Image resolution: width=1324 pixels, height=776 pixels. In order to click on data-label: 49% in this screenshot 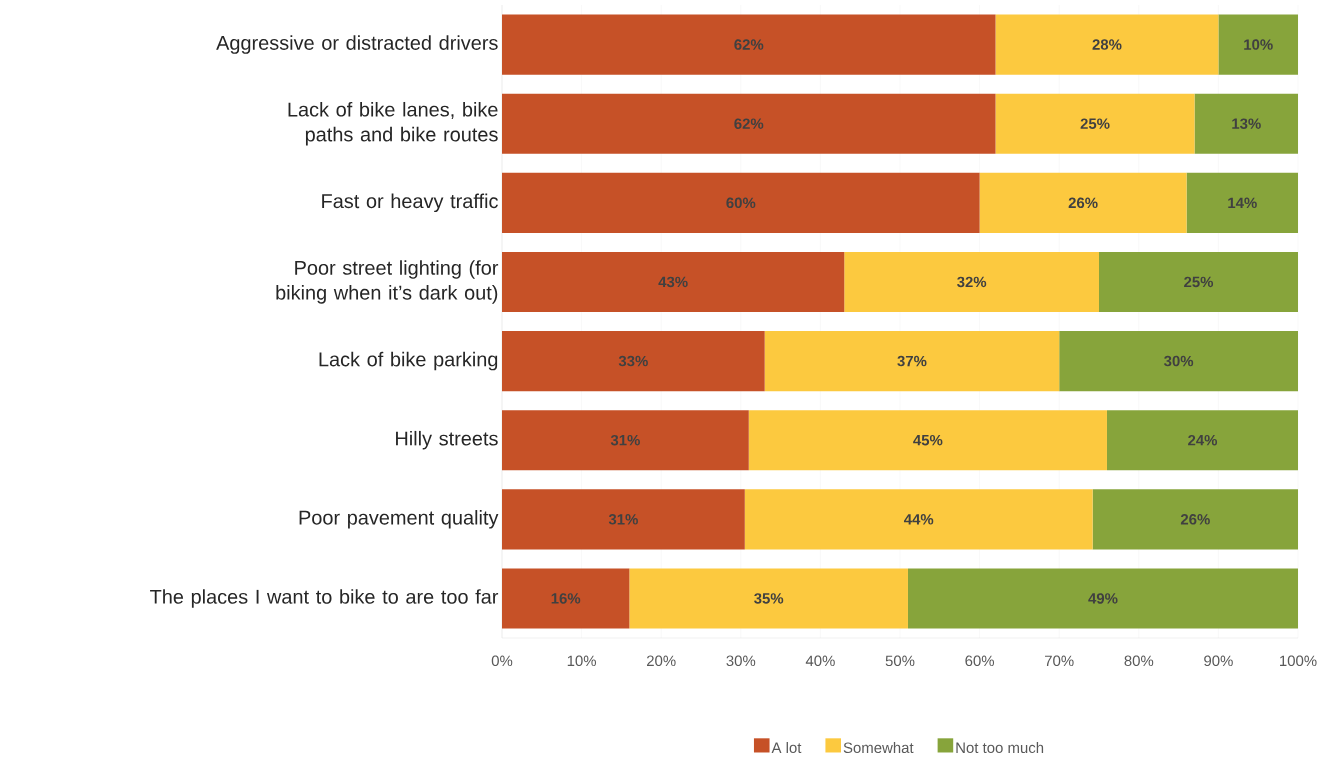, I will do `click(1103, 598)`.